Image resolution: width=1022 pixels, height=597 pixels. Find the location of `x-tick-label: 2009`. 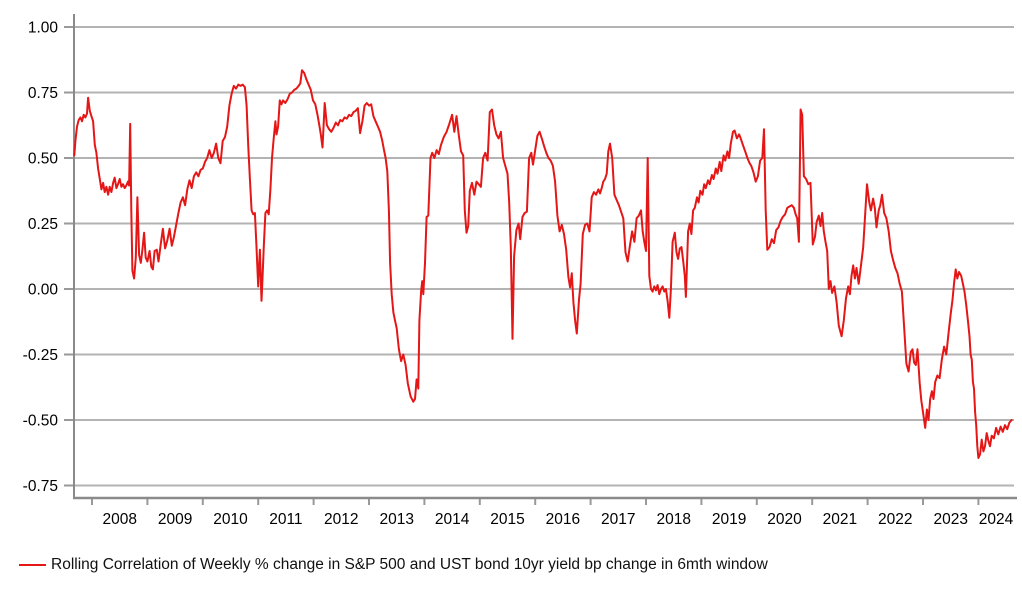

x-tick-label: 2009 is located at coordinates (175, 519).